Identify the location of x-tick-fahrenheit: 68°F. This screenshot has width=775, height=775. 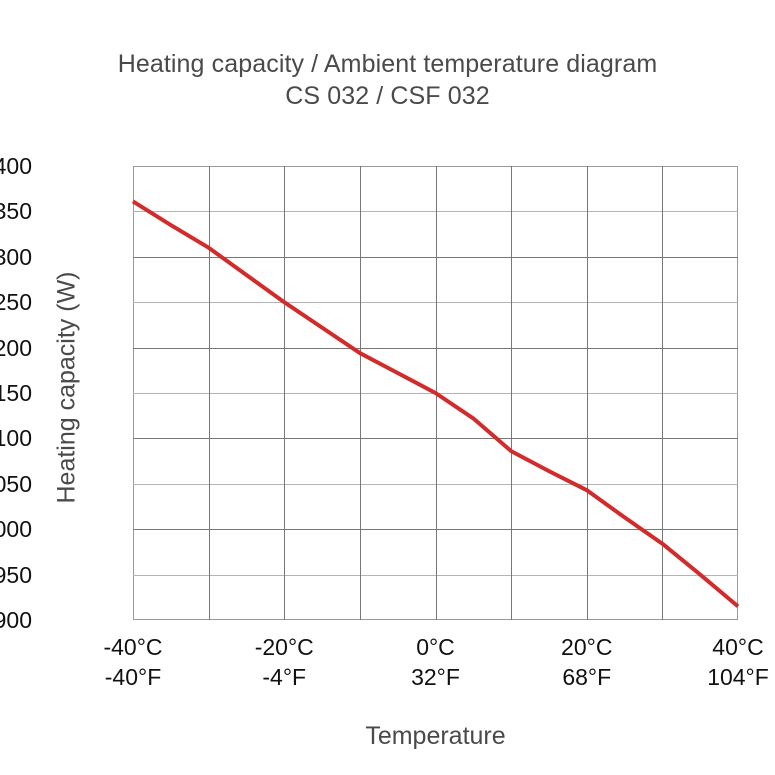
(587, 677).